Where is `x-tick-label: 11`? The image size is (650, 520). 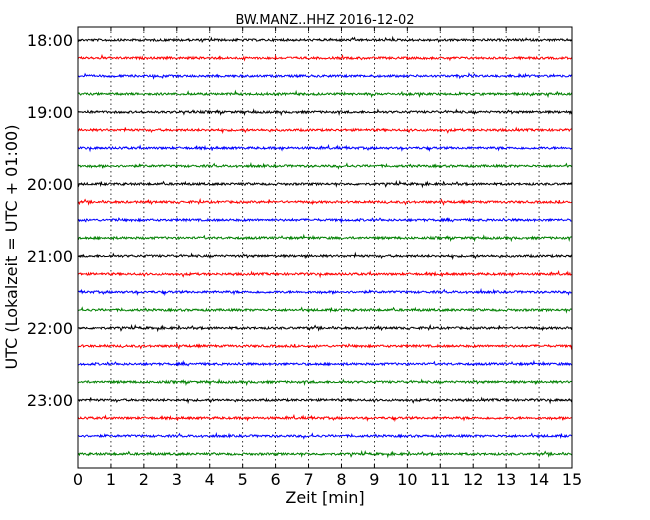
x-tick-label: 11 is located at coordinates (440, 479).